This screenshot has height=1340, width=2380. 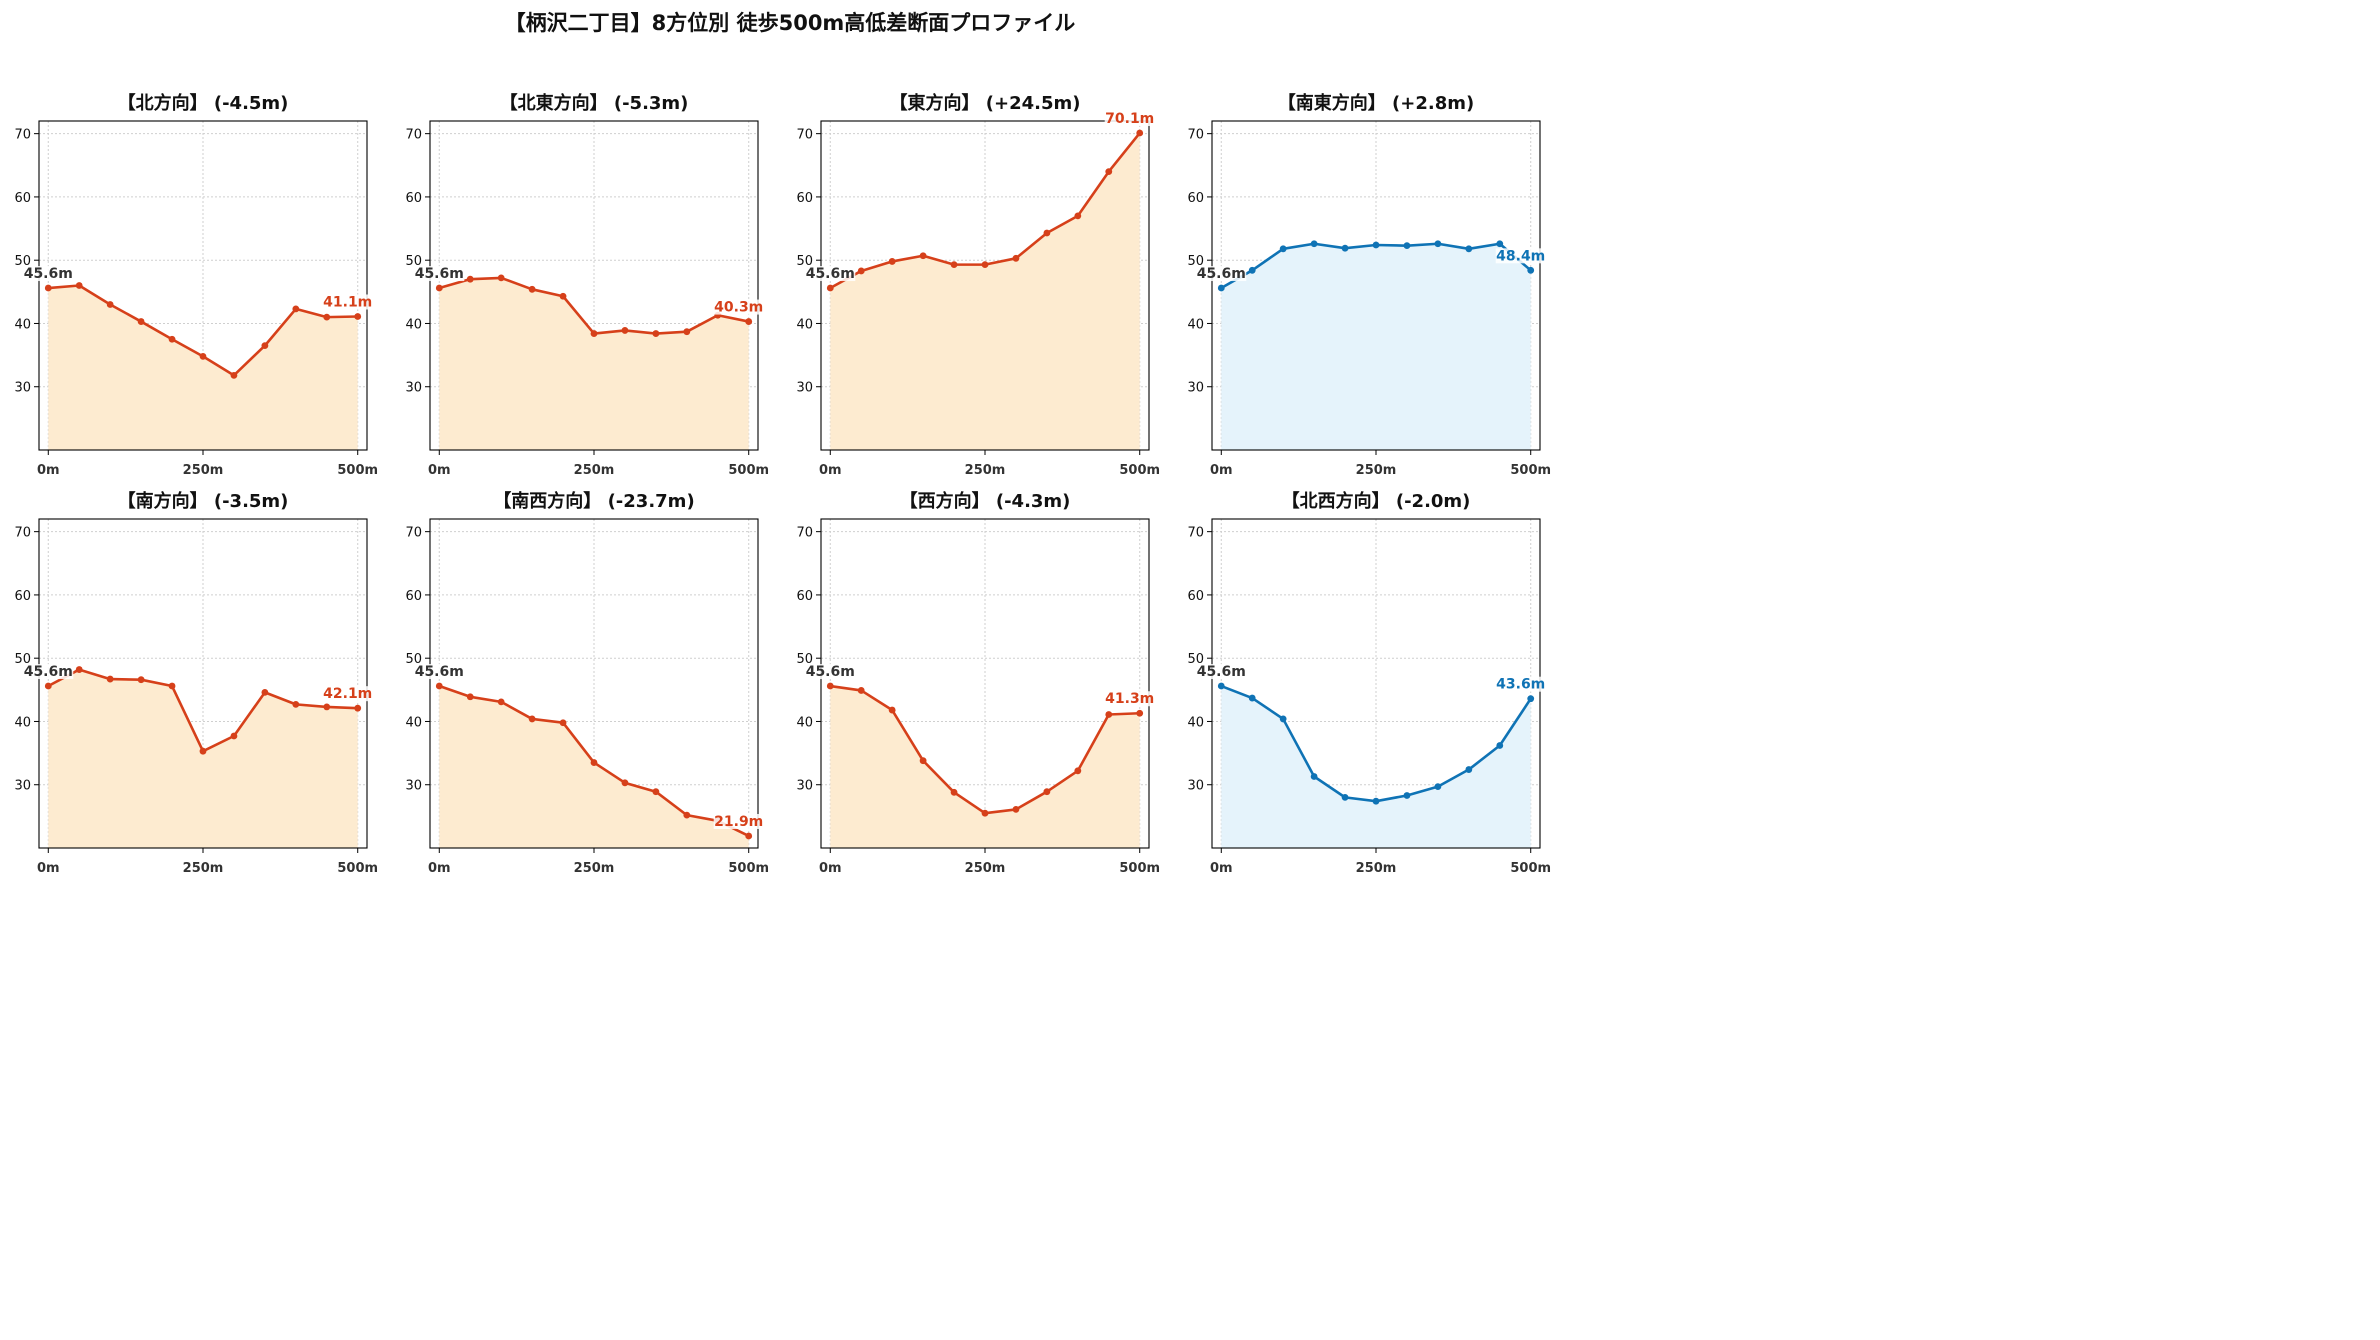 What do you see at coordinates (1129, 119) in the screenshot?
I see `end-elevation-label: 70.1m` at bounding box center [1129, 119].